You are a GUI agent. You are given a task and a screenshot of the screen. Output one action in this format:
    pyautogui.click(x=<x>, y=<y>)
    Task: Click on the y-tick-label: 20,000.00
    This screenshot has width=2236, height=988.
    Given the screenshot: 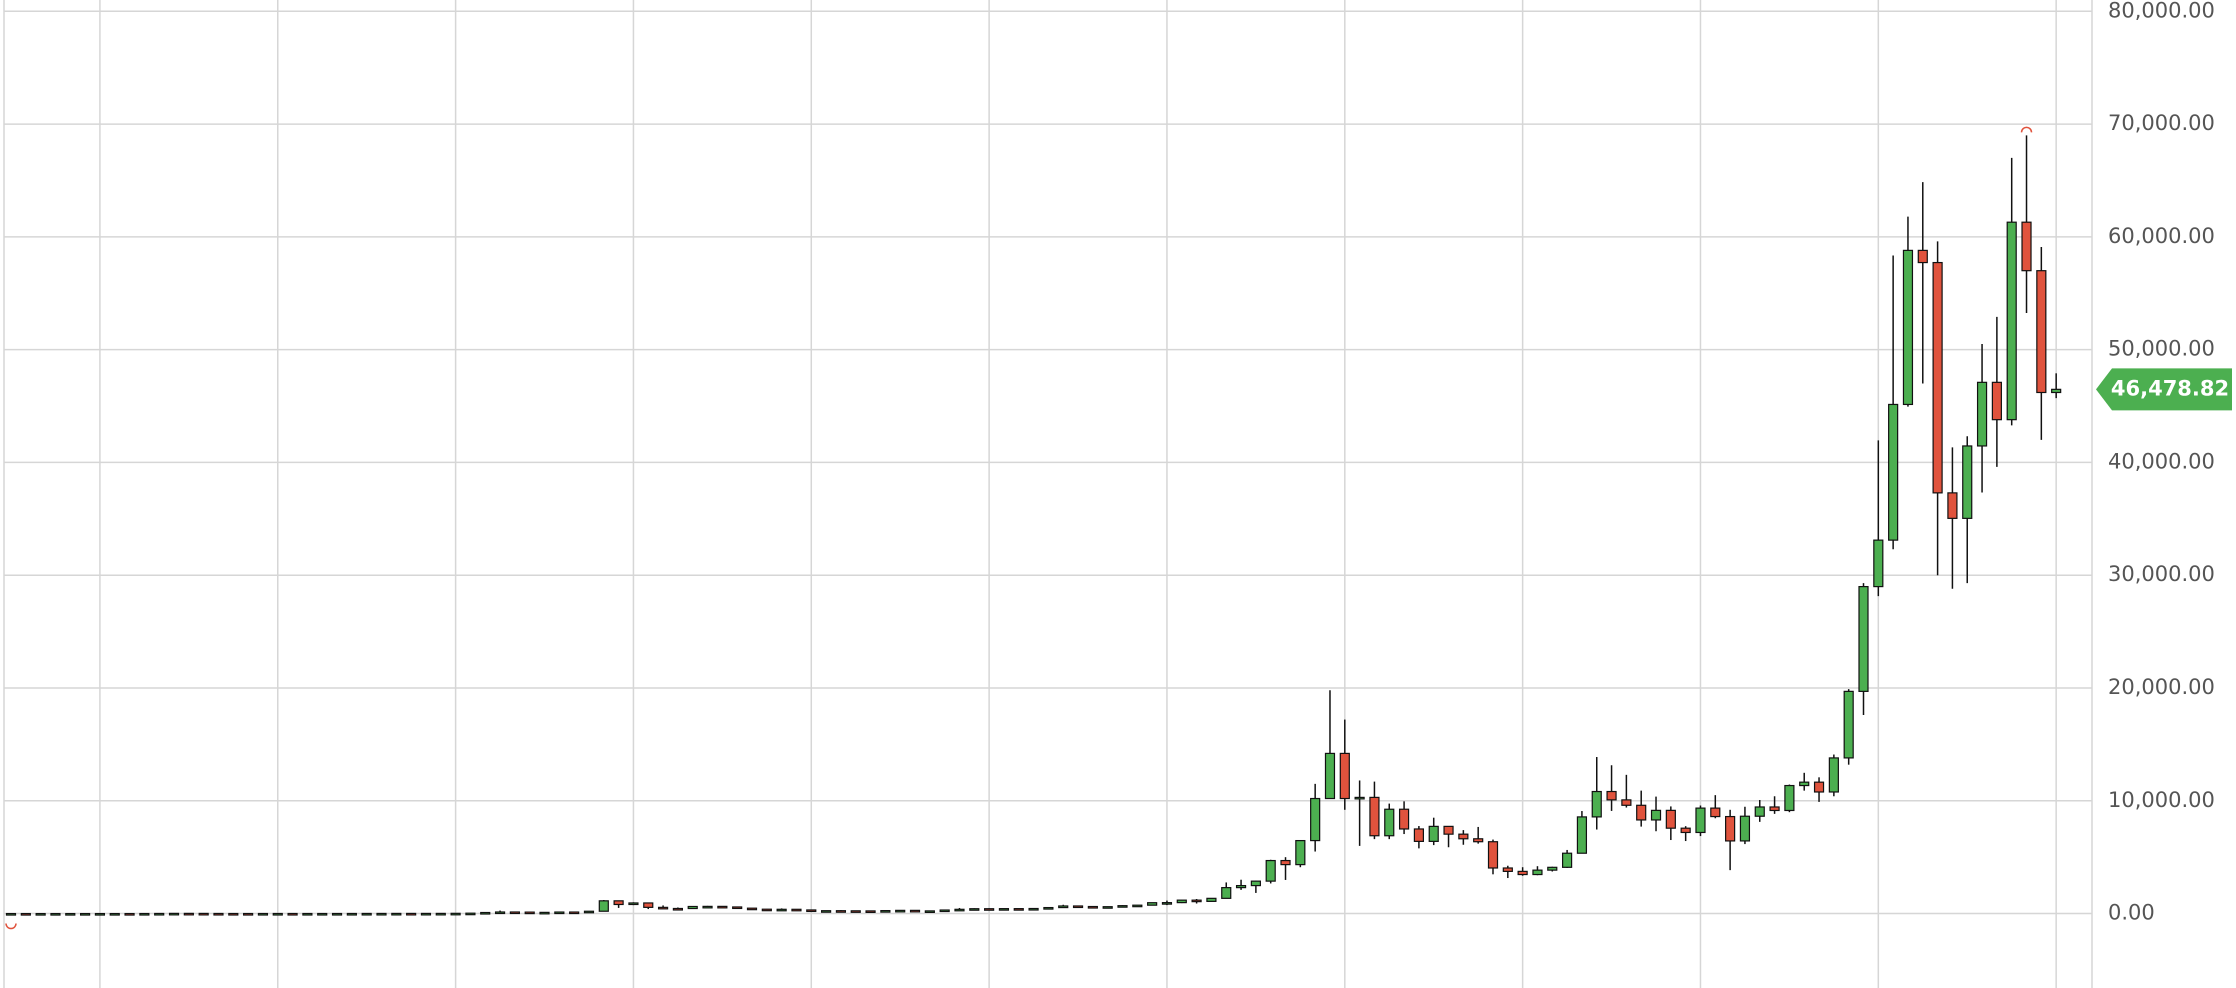 What is the action you would take?
    pyautogui.click(x=2161, y=687)
    